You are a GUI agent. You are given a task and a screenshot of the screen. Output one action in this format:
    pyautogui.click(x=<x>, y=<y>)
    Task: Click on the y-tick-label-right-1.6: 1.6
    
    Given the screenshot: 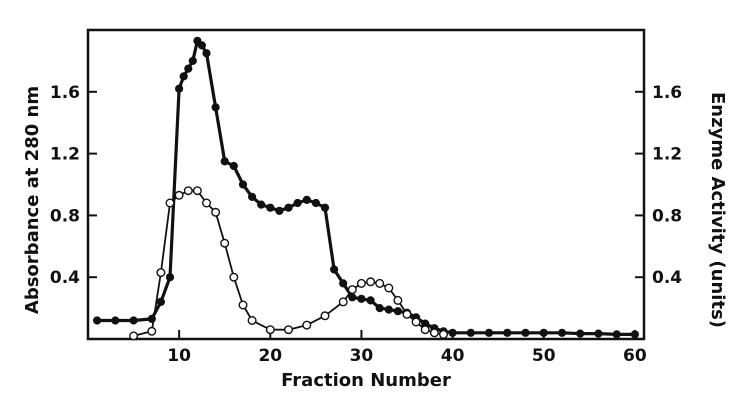 What is the action you would take?
    pyautogui.click(x=667, y=93)
    